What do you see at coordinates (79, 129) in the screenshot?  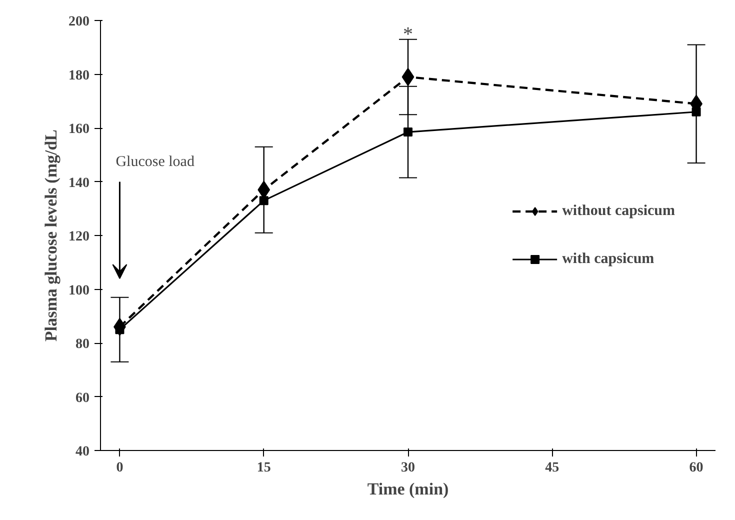 I see `y-tick-label: 160` at bounding box center [79, 129].